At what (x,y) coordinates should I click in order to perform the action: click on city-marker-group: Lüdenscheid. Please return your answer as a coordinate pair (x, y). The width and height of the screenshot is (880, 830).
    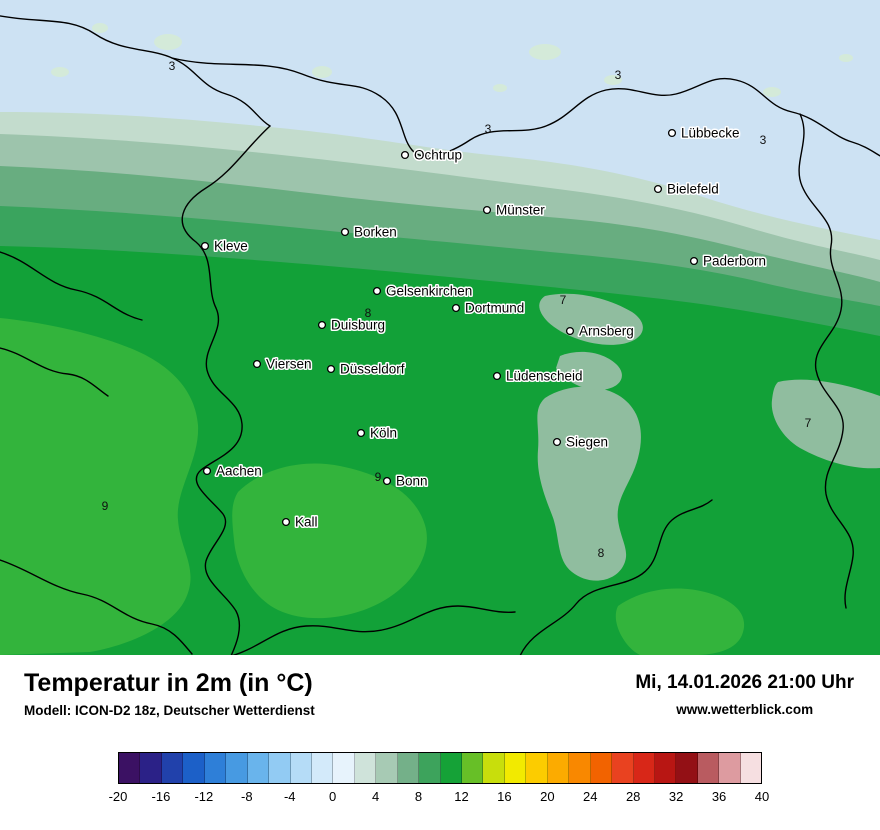
    Looking at the image, I should click on (538, 376).